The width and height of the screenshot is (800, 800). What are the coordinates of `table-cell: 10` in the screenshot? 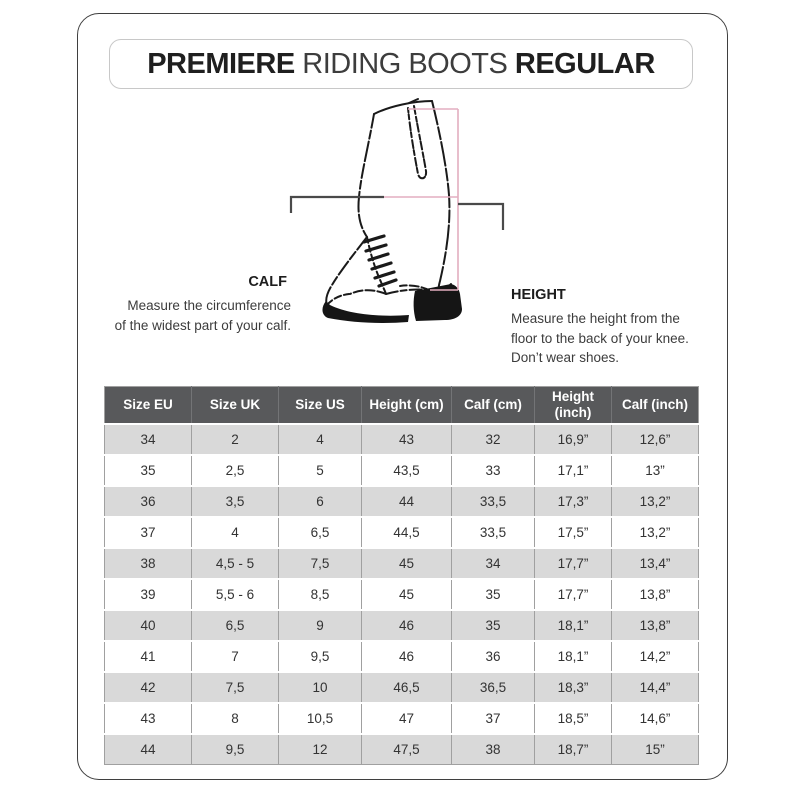 It's located at (320, 687).